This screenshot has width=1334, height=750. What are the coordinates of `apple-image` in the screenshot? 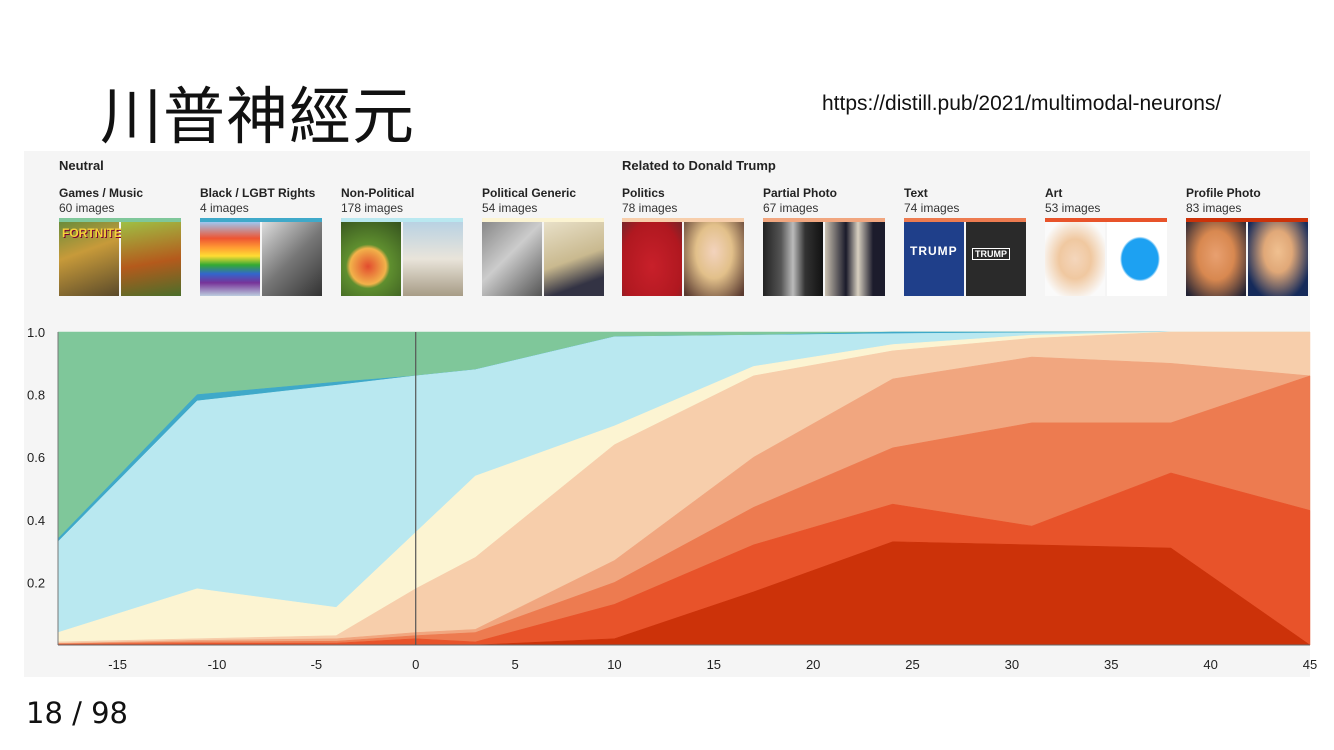 It's located at (371, 259).